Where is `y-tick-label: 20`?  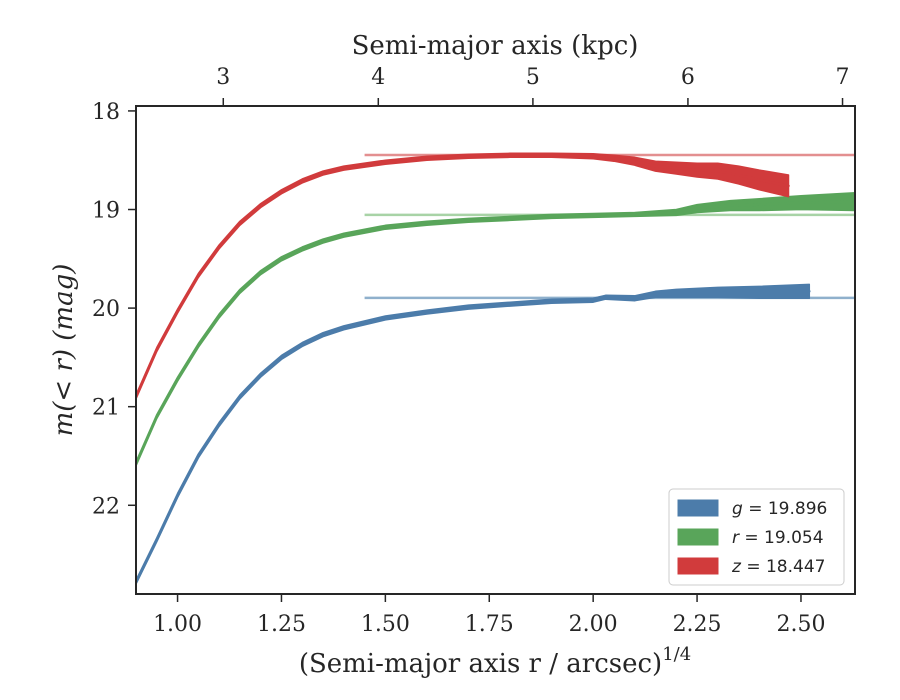 y-tick-label: 20 is located at coordinates (106, 309).